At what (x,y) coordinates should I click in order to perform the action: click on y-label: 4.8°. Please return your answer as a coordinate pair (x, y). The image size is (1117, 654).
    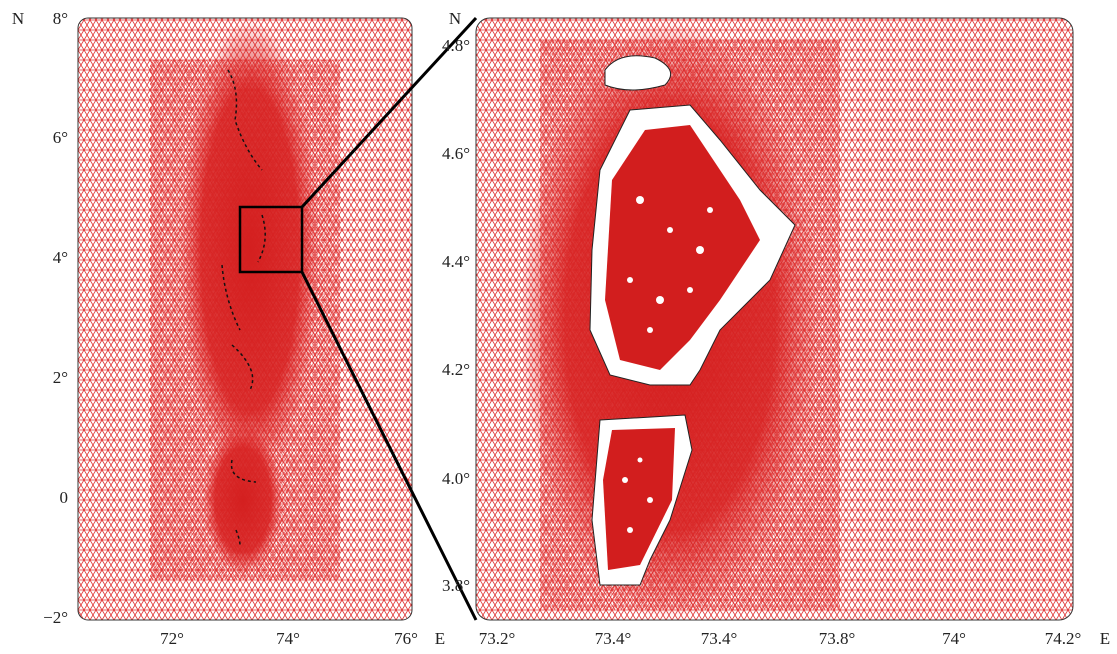
    Looking at the image, I should click on (456, 45).